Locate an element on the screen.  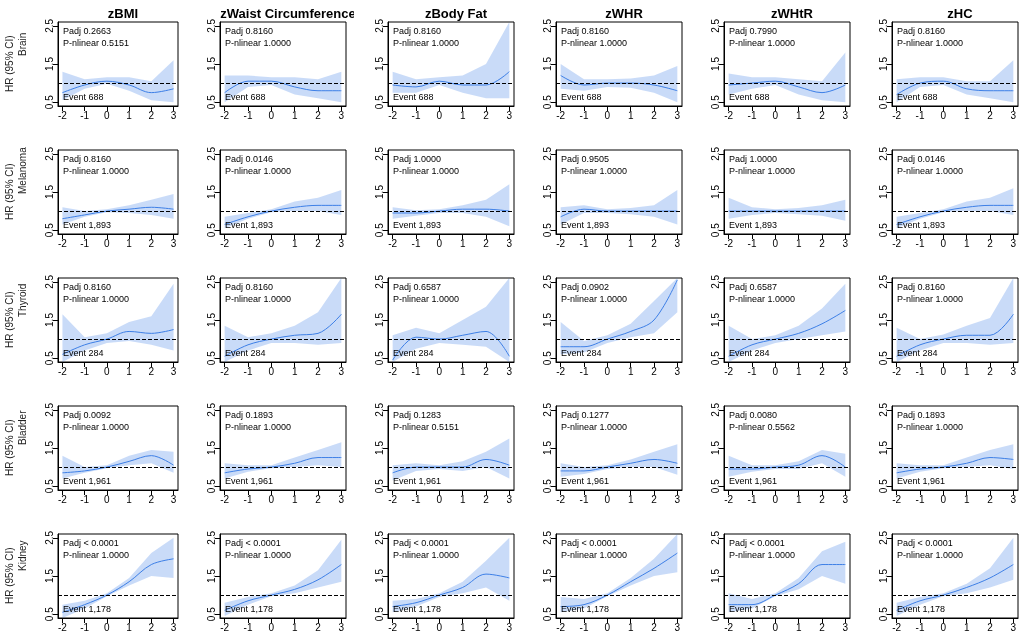
annotation: Padj 0.0092 is located at coordinates (87, 414).